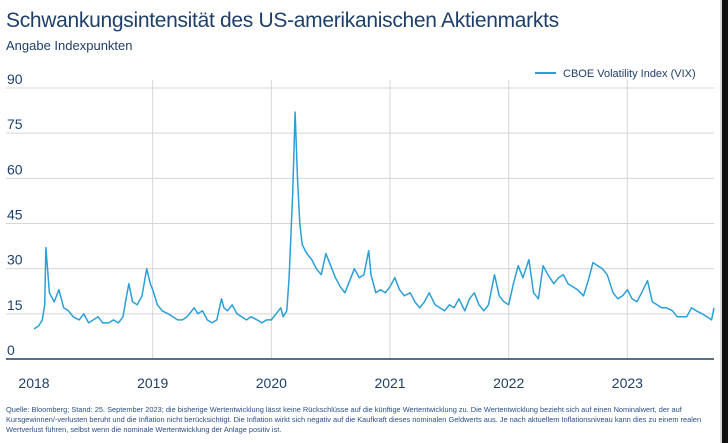 The width and height of the screenshot is (728, 443). I want to click on x-tick-label: 2019, so click(152, 383).